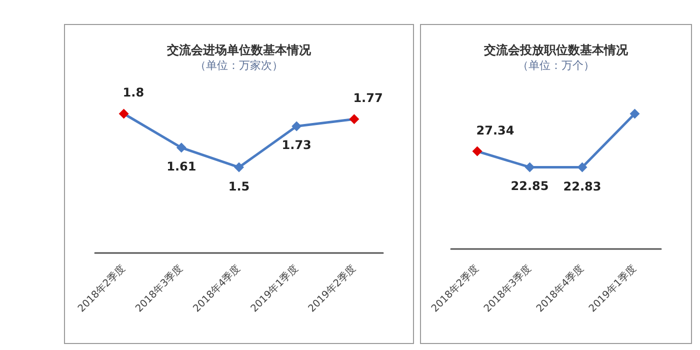 The width and height of the screenshot is (700, 350). Describe the element at coordinates (368, 98) in the screenshot. I see `data-label: 1.77` at that location.